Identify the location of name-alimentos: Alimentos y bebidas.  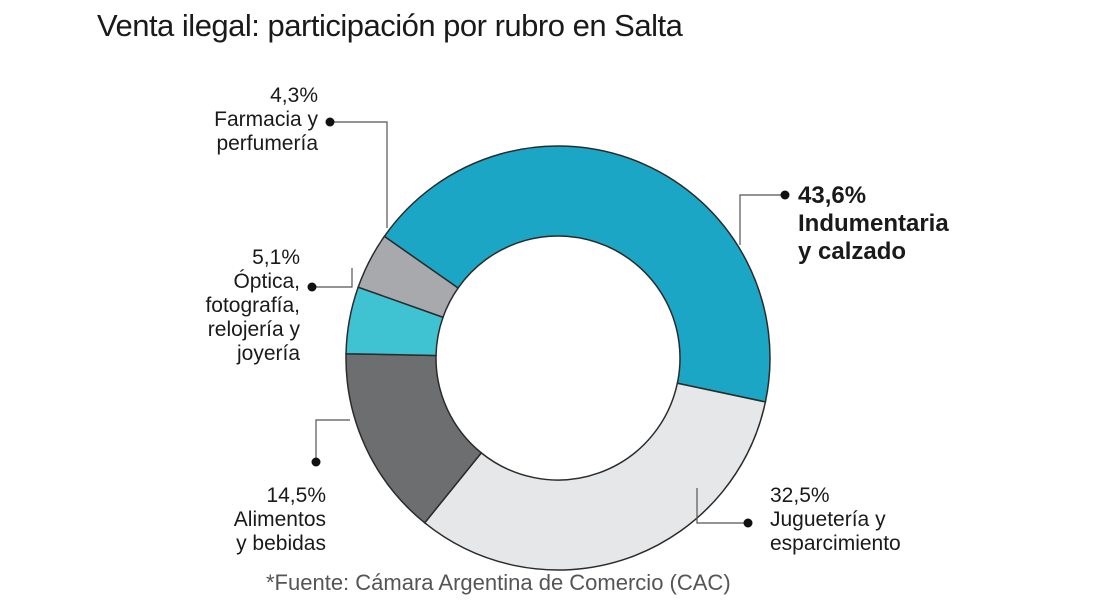
(279, 531).